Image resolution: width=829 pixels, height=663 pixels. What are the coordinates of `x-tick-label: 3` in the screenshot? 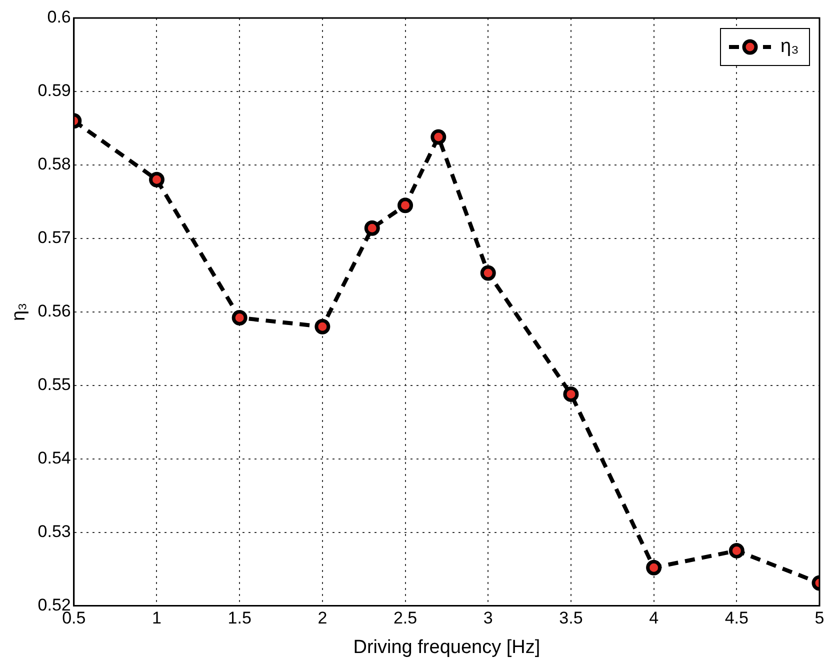 It's located at (488, 618).